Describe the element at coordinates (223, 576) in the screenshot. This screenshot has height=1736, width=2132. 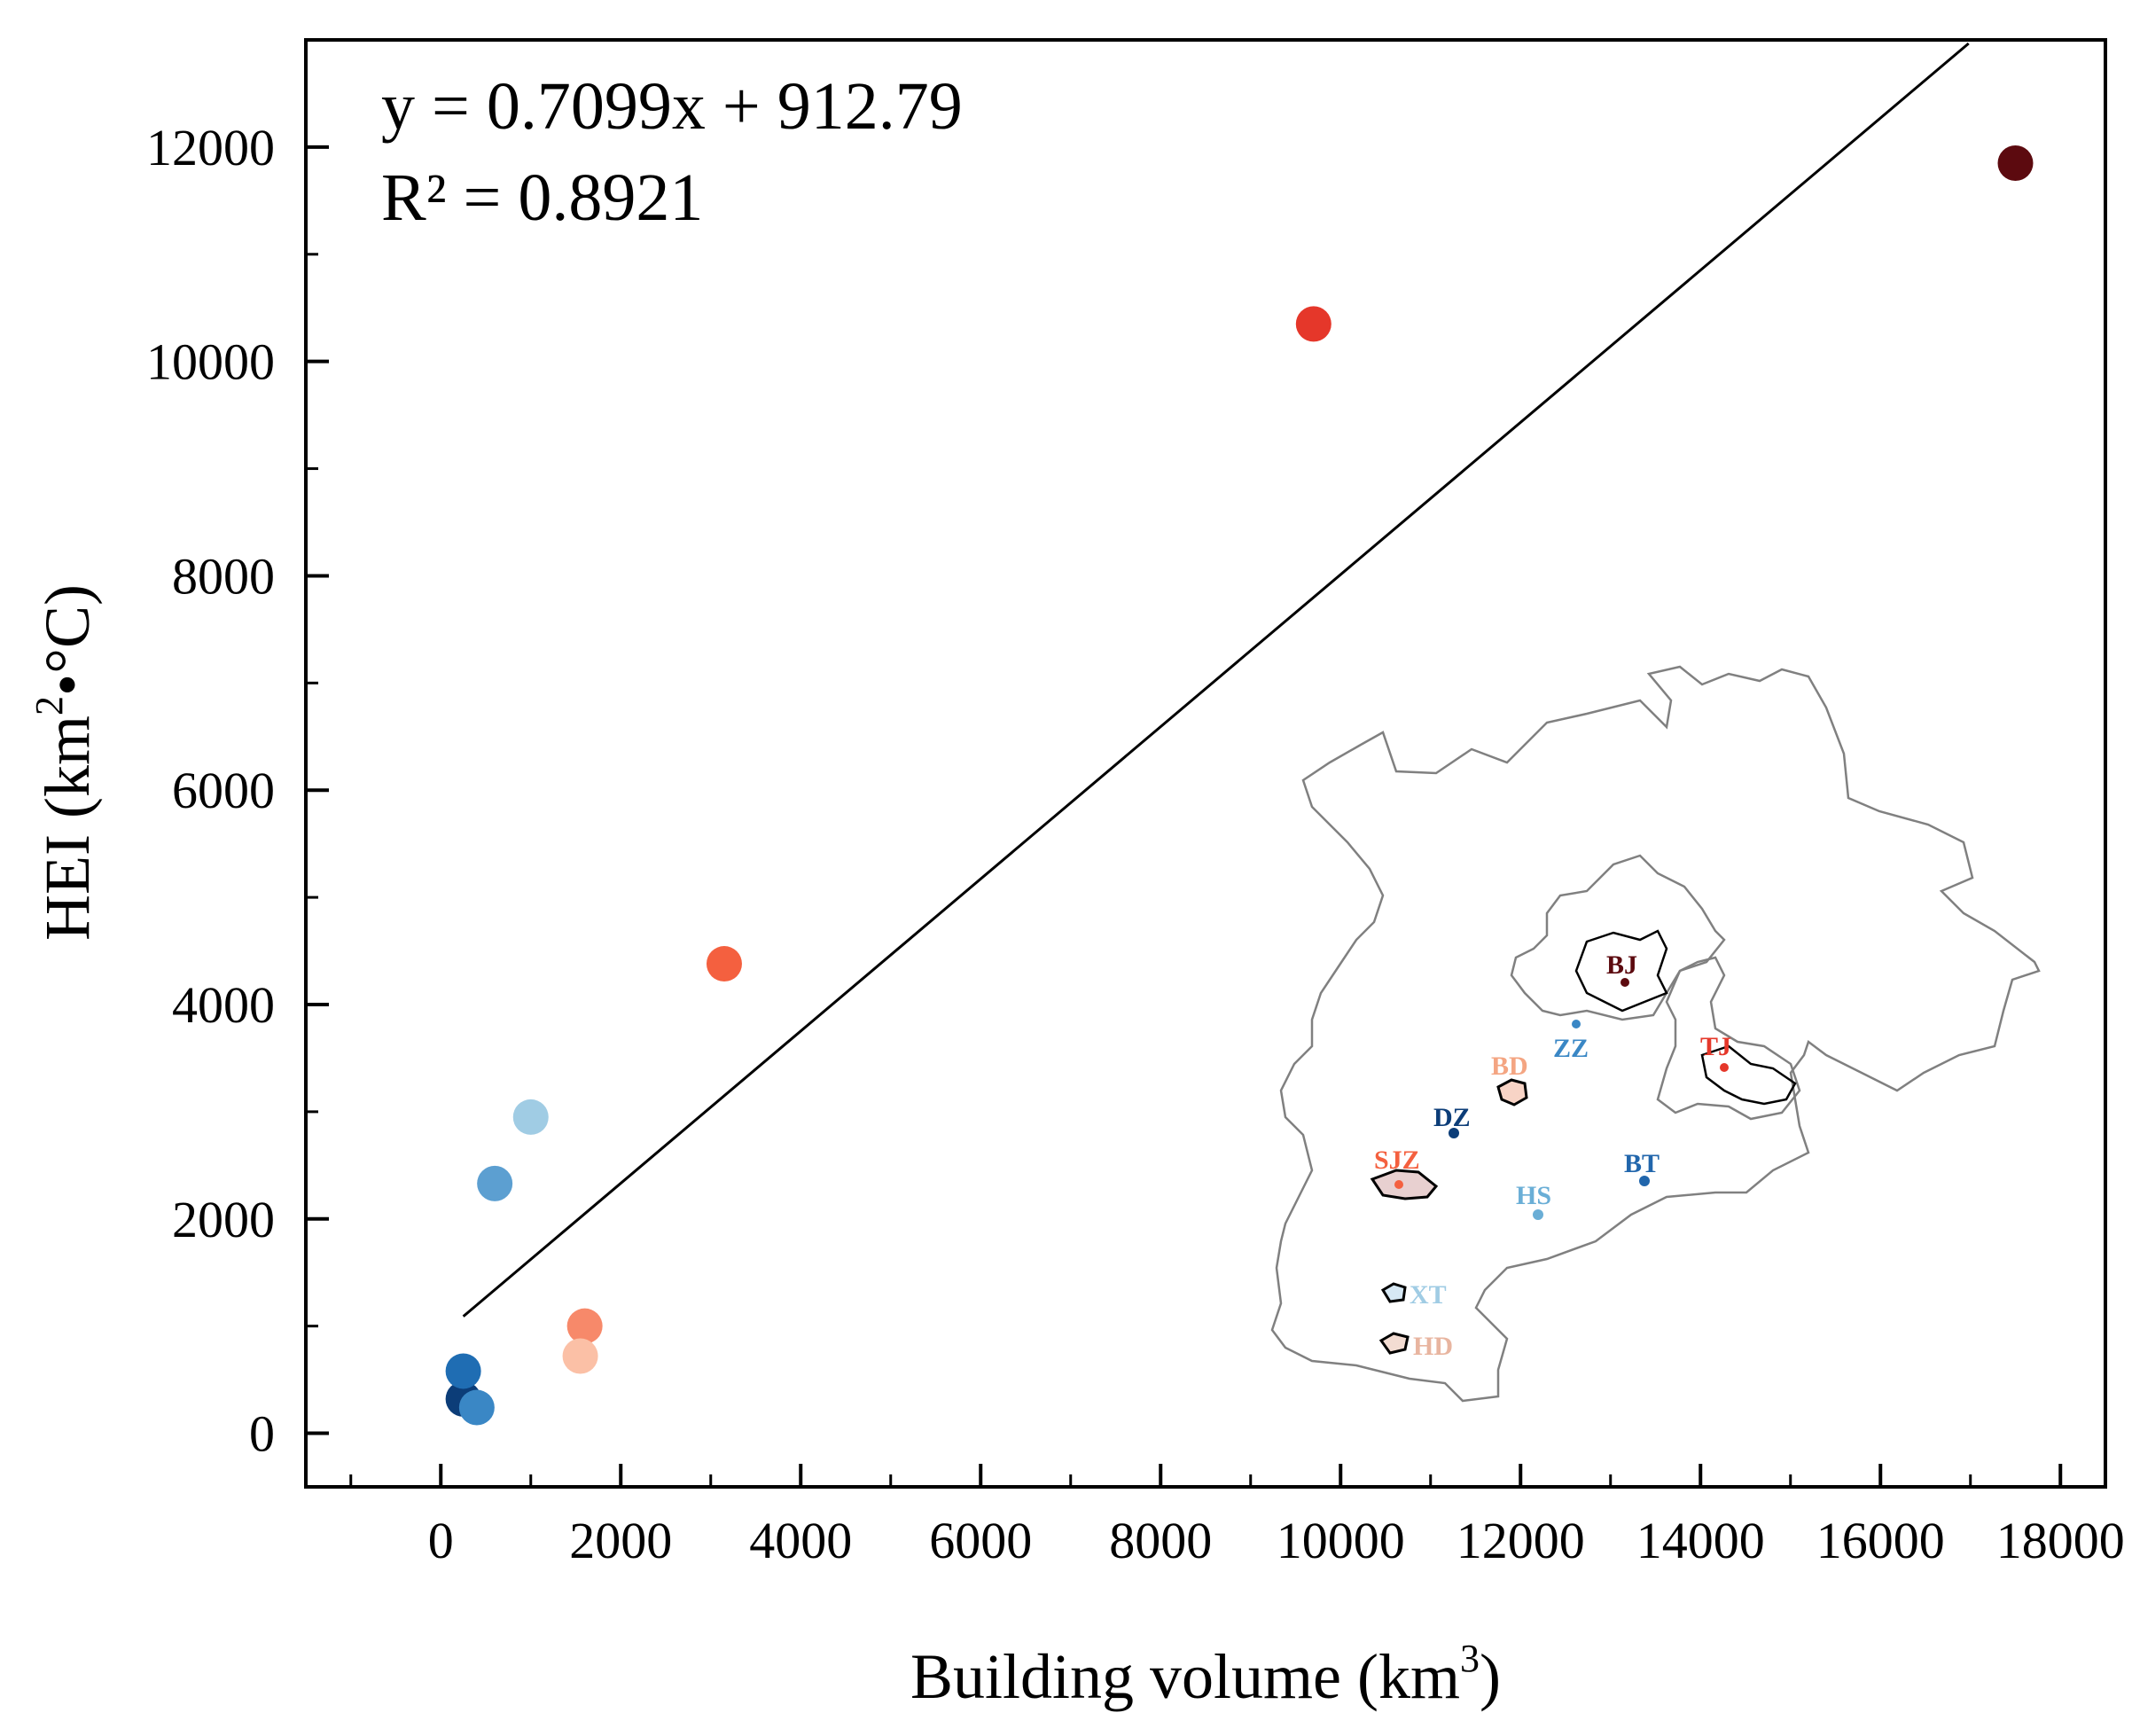
I see `y-tick-label: 8000` at that location.